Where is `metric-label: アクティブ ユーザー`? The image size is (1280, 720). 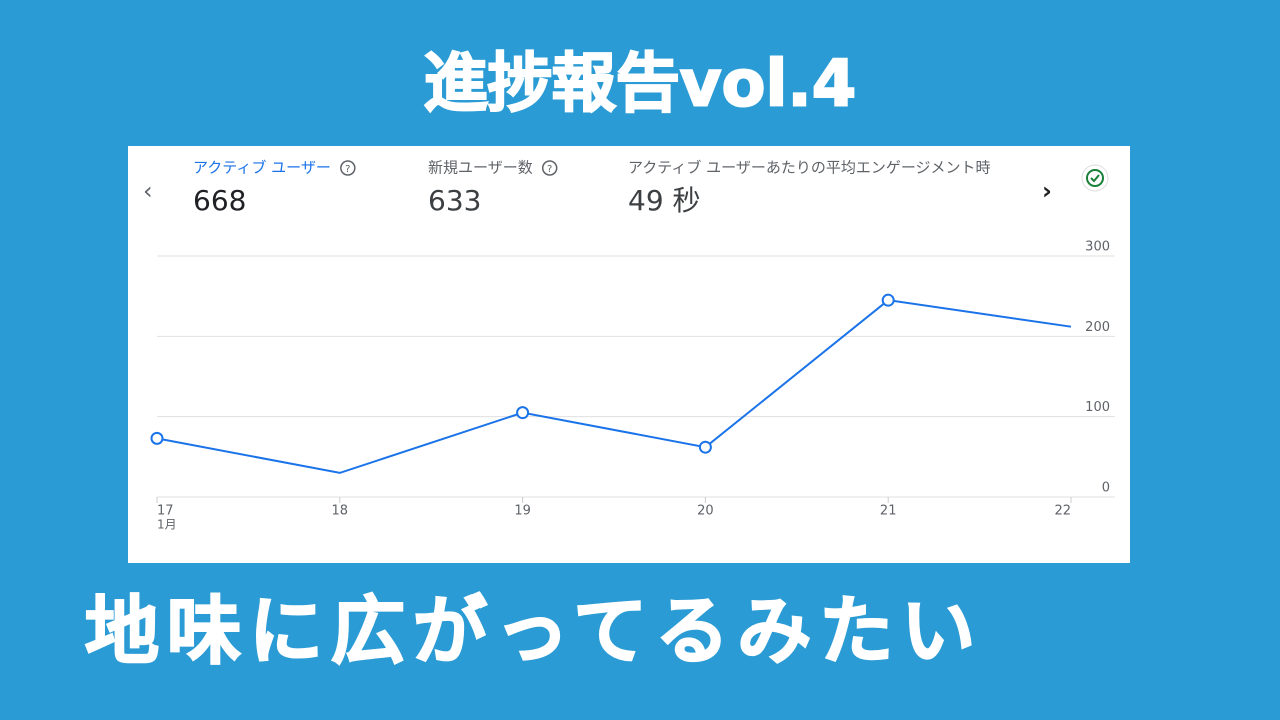
metric-label: アクティブ ユーザー is located at coordinates (262, 168).